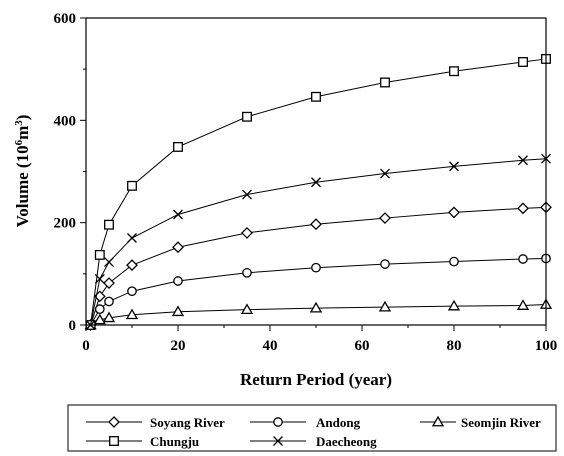 The width and height of the screenshot is (564, 456). Describe the element at coordinates (22, 186) in the screenshot. I see `y-axis-title-main: Volume (10` at that location.